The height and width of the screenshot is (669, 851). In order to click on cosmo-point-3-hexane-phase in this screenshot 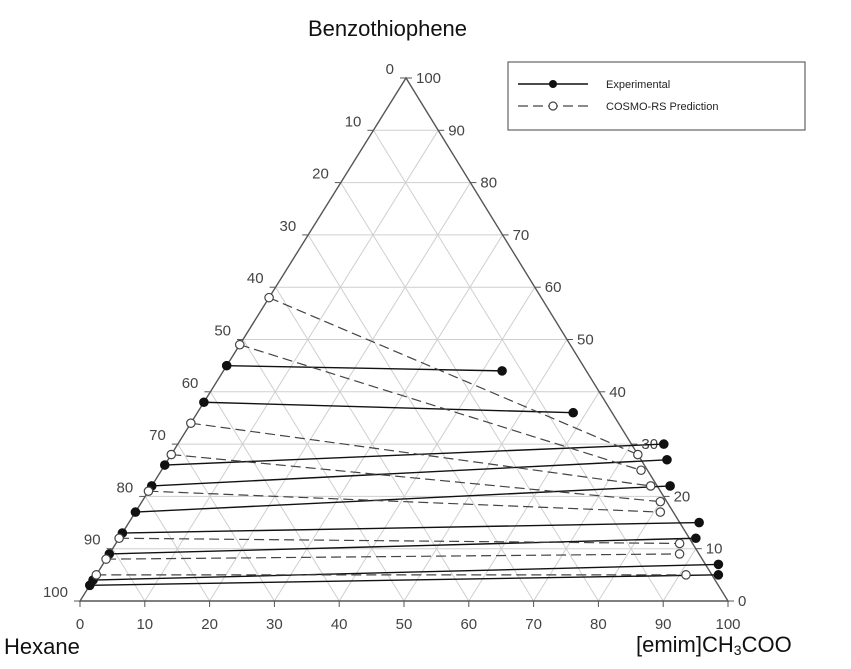, I will do `click(171, 454)`.